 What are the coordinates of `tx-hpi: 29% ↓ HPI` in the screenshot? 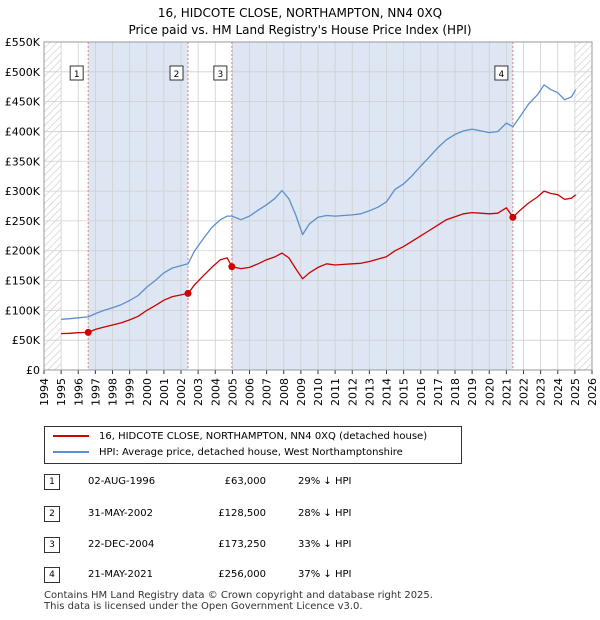 It's located at (325, 481).